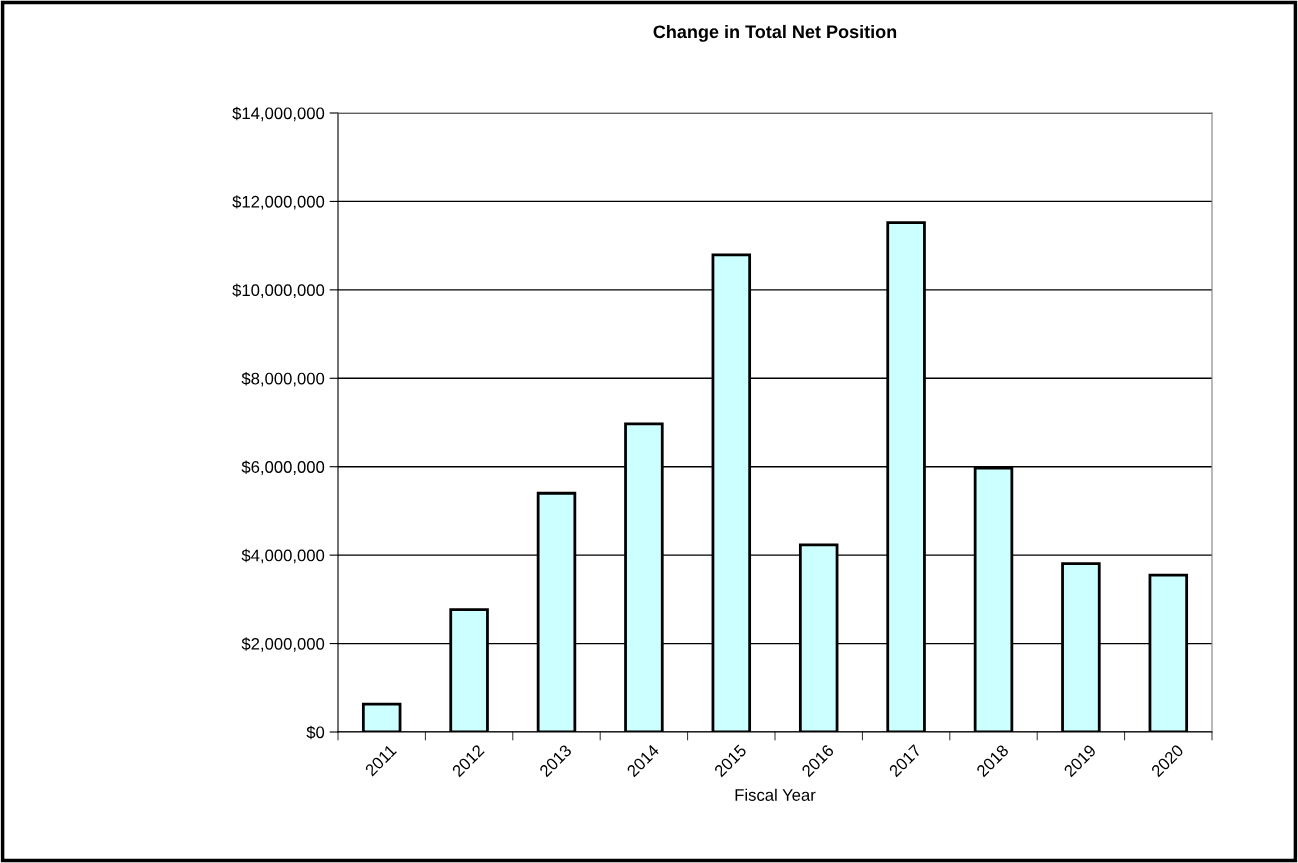 This screenshot has width=1298, height=863. What do you see at coordinates (315, 732) in the screenshot?
I see `y-tick-label: $0` at bounding box center [315, 732].